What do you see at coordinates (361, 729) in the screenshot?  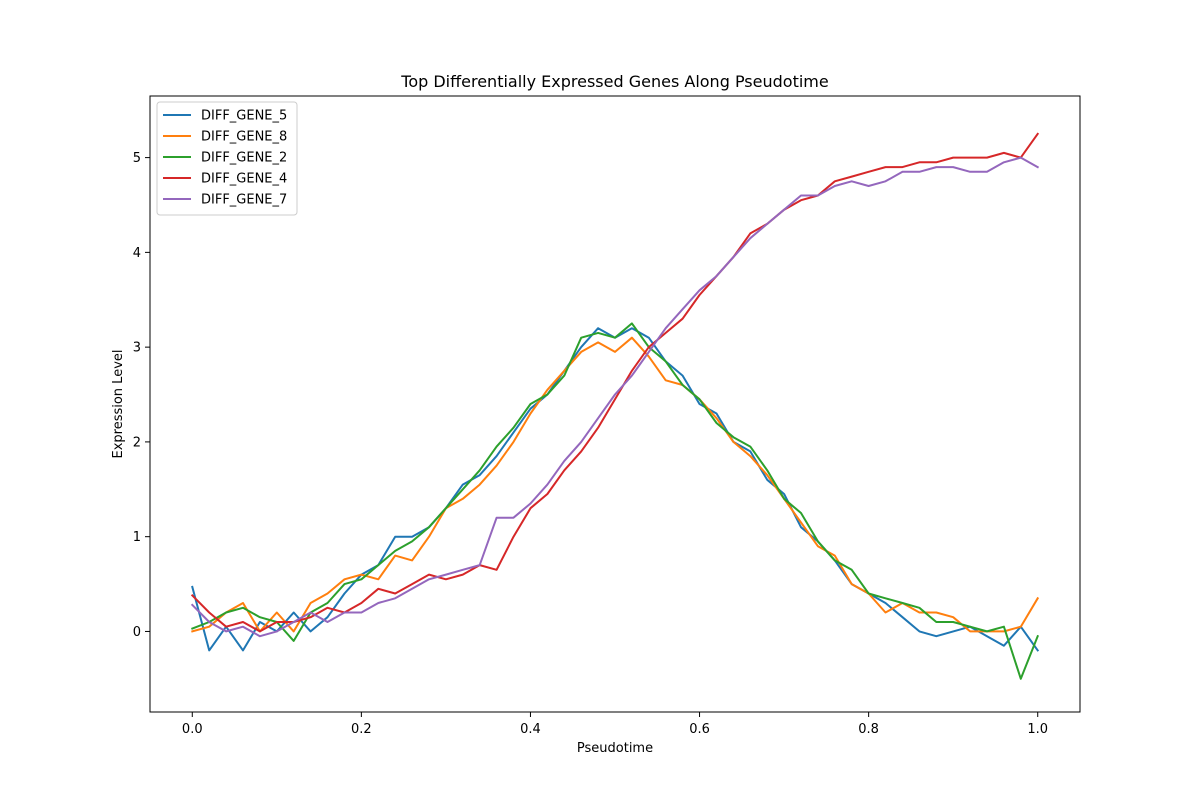 I see `x-tick-label: 0.2` at bounding box center [361, 729].